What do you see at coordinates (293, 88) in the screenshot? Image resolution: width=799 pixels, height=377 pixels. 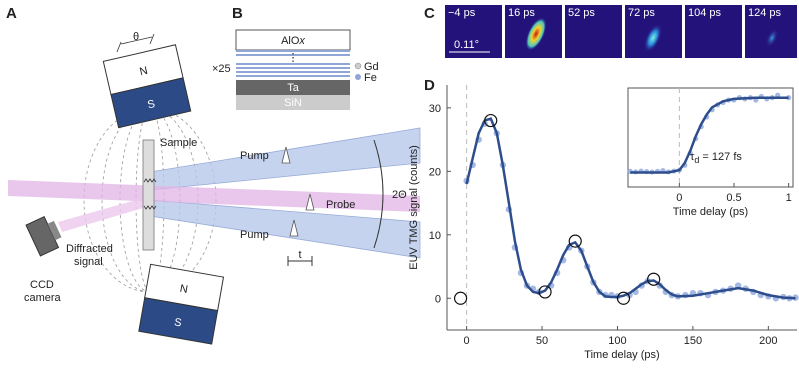 I see `layer-label: Ta` at bounding box center [293, 88].